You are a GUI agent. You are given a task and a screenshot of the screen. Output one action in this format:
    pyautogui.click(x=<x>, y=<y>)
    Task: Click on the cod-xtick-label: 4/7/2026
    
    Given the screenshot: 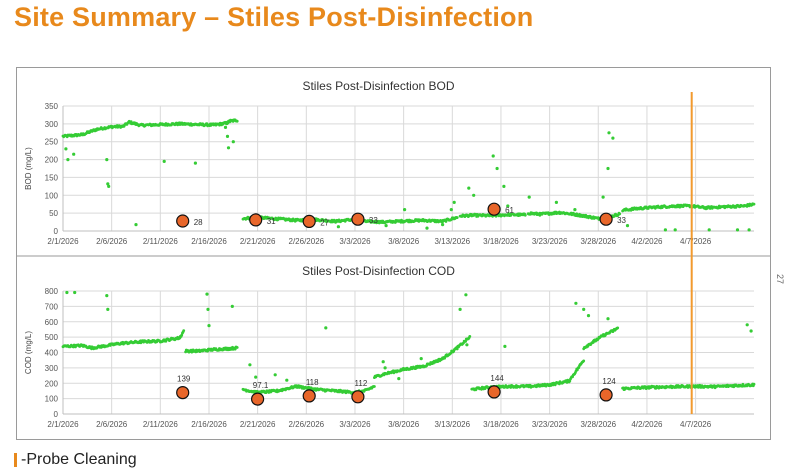 What is the action you would take?
    pyautogui.click(x=696, y=424)
    